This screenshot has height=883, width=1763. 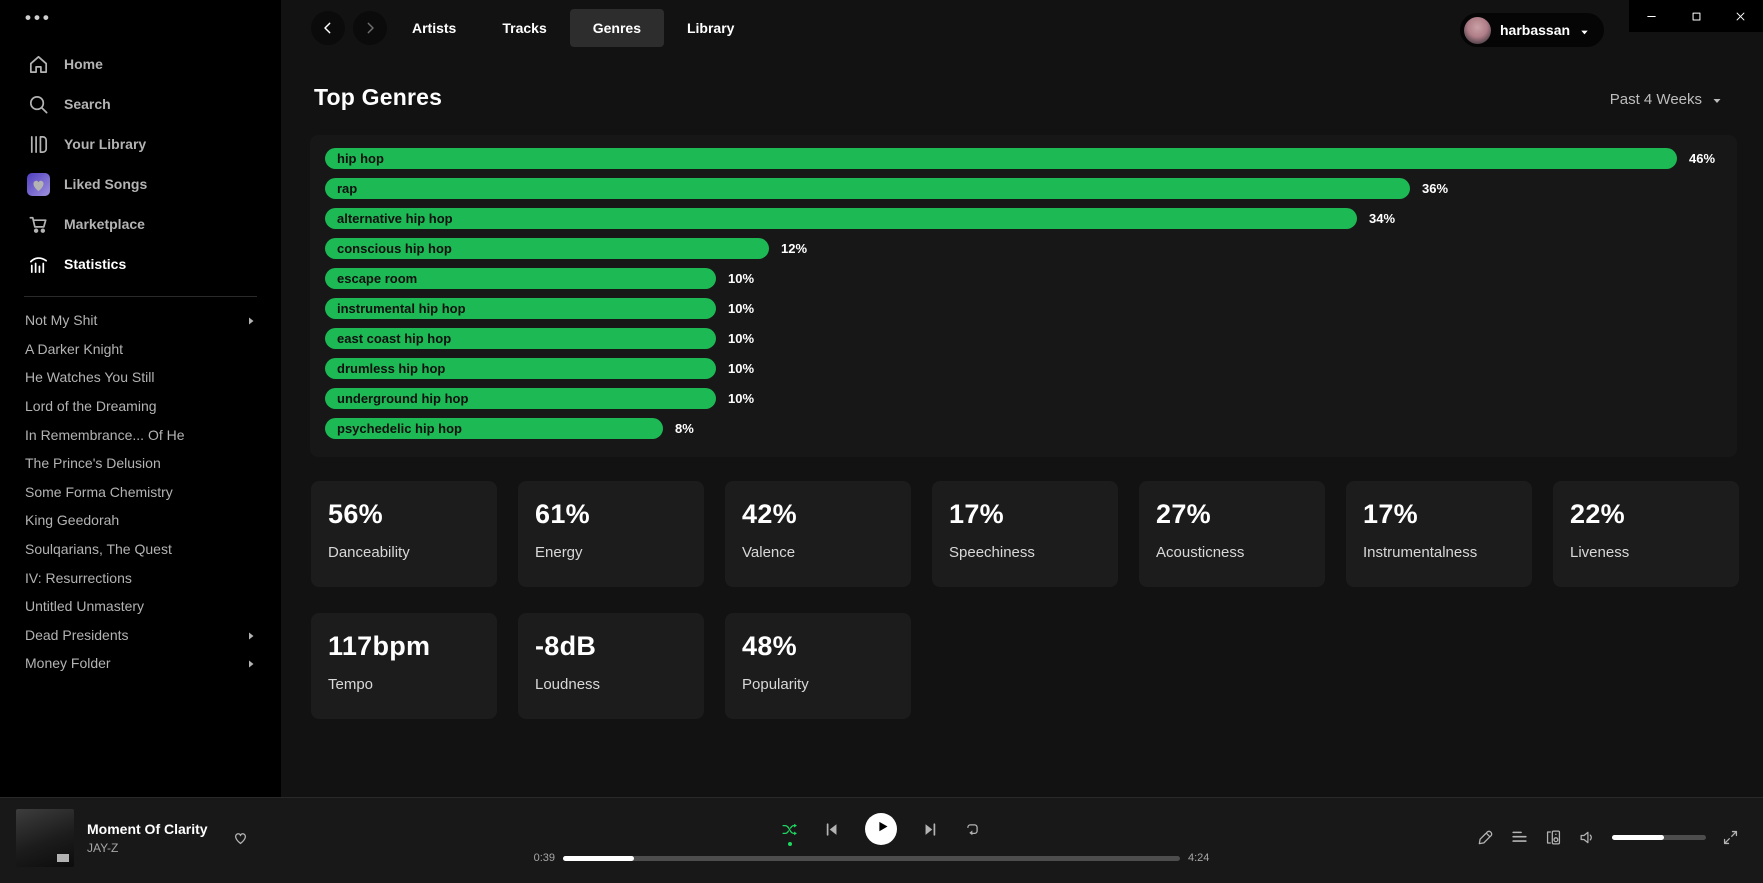 I want to click on maximize-button, so click(x=1696, y=16).